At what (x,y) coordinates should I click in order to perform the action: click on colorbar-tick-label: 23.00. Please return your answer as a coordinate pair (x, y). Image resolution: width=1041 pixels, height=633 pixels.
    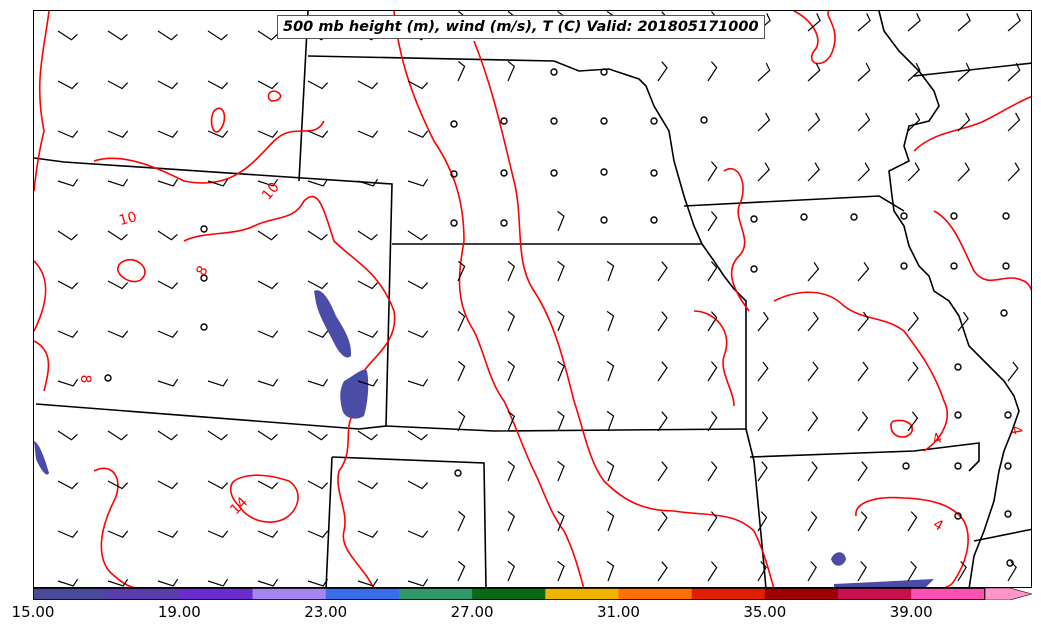
    Looking at the image, I should click on (326, 612).